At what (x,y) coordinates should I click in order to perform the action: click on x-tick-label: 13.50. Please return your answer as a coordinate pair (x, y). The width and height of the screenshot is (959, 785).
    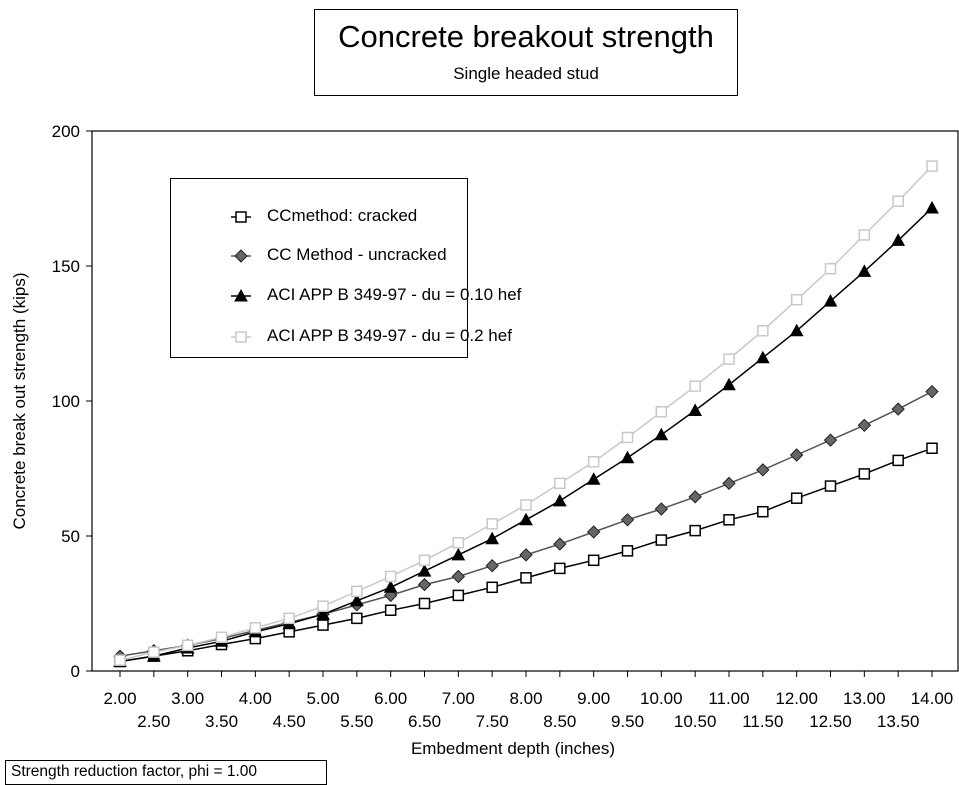
    Looking at the image, I should click on (898, 721).